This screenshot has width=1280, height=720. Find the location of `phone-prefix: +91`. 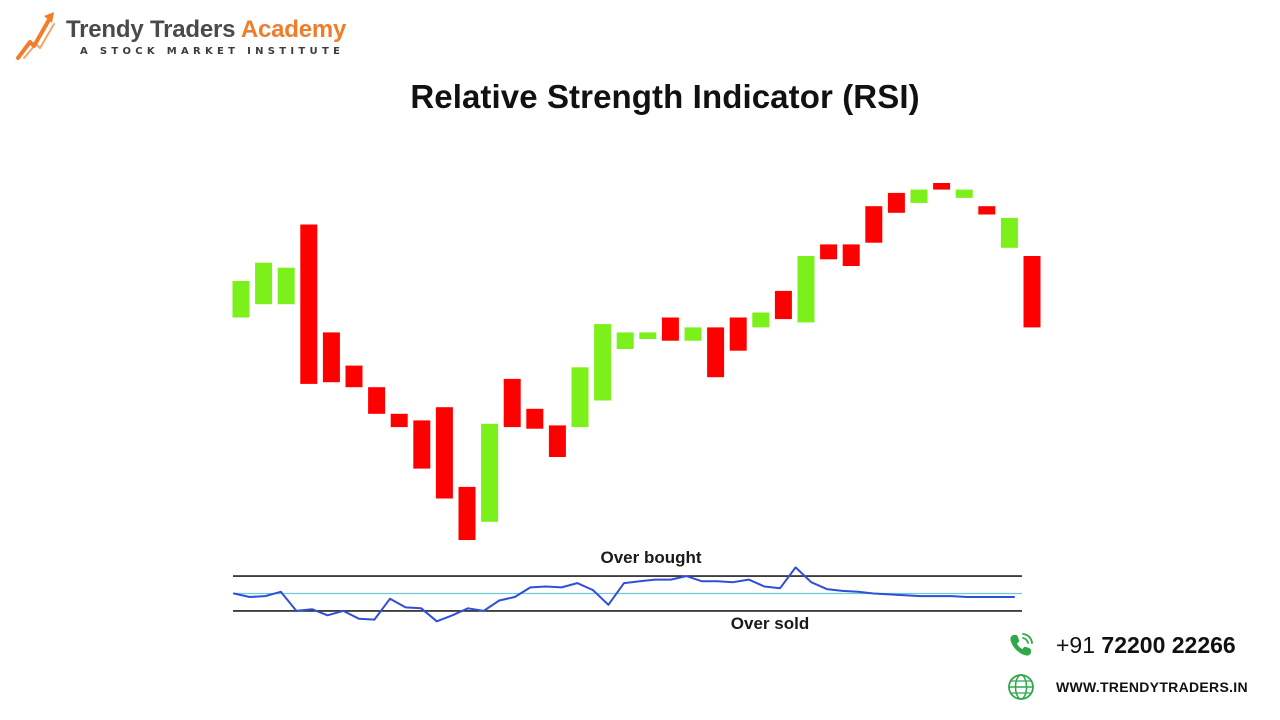

phone-prefix: +91 is located at coordinates (1076, 644).